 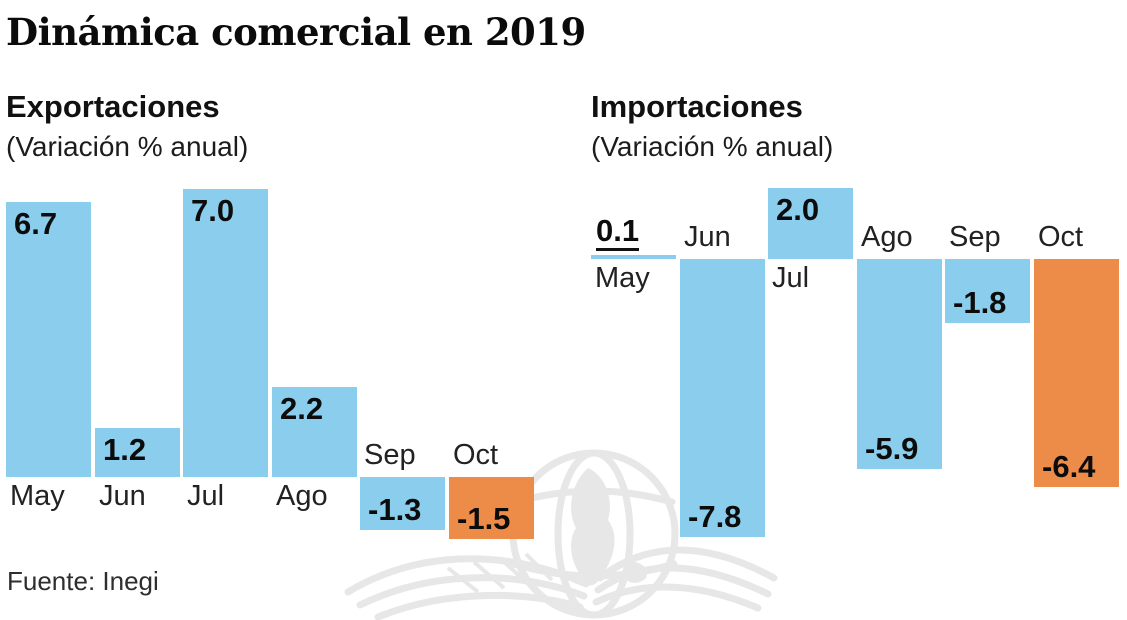 I want to click on value-label-may: 6.7, so click(x=36, y=223).